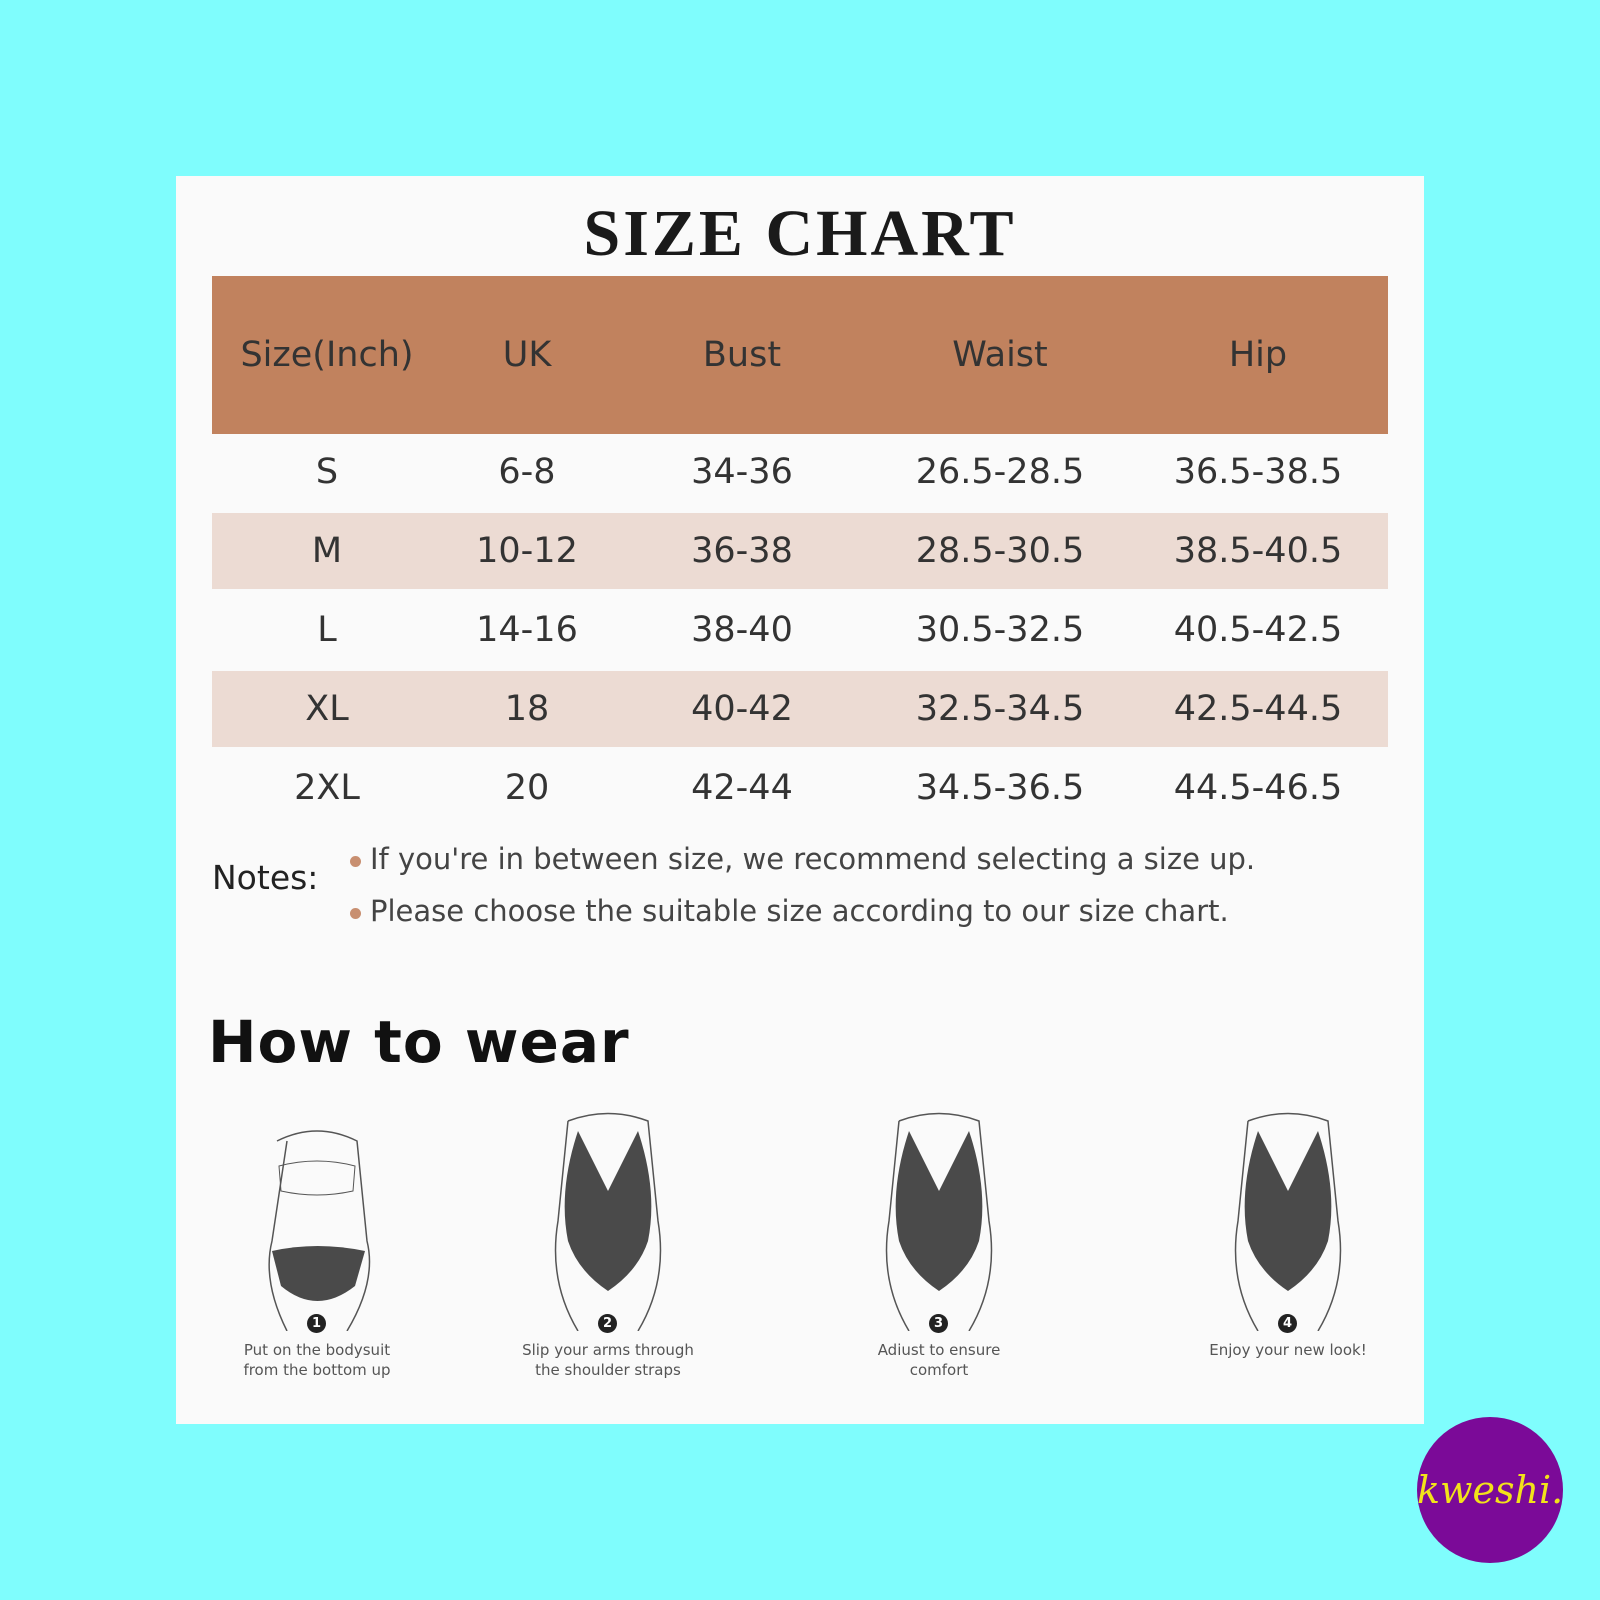  I want to click on how-to-wear-title: How to wear, so click(419, 1042).